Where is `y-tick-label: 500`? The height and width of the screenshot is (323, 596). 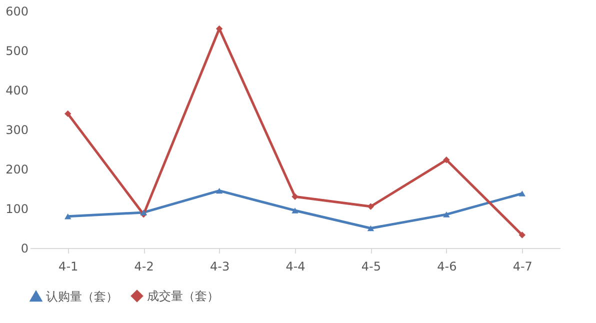
y-tick-label: 500 is located at coordinates (17, 51).